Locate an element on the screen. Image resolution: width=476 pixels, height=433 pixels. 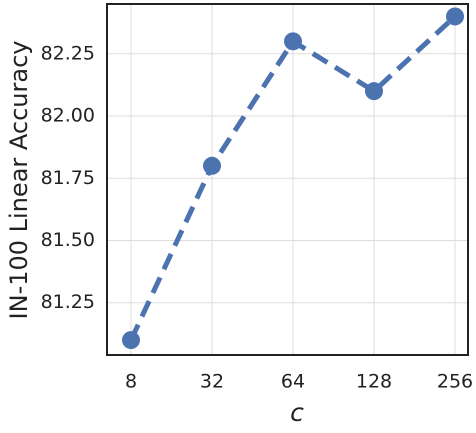
x-tick-label: 64 is located at coordinates (293, 382).